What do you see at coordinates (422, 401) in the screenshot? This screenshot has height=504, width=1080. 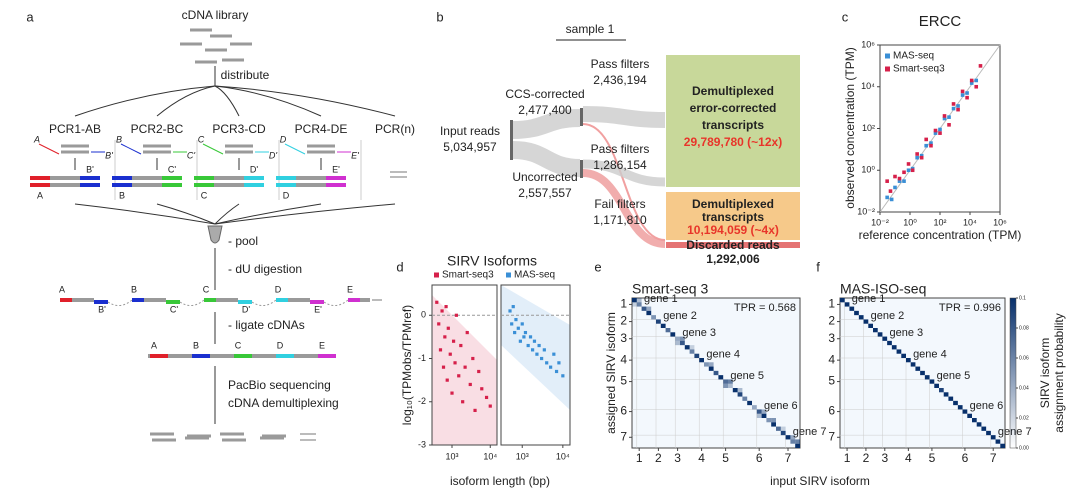 I see `y-tick-label: -2` at bounding box center [422, 401].